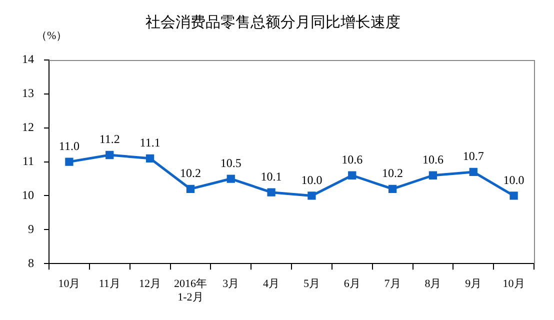  I want to click on x-tick-label: 6月, so click(352, 284).